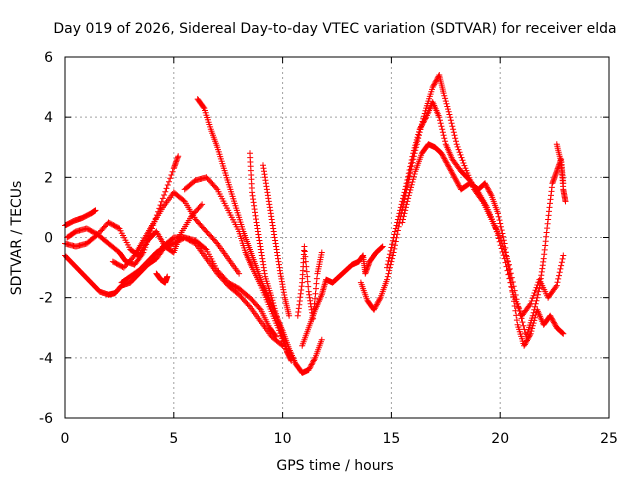  What do you see at coordinates (65, 439) in the screenshot?
I see `x-tick-label: 0` at bounding box center [65, 439].